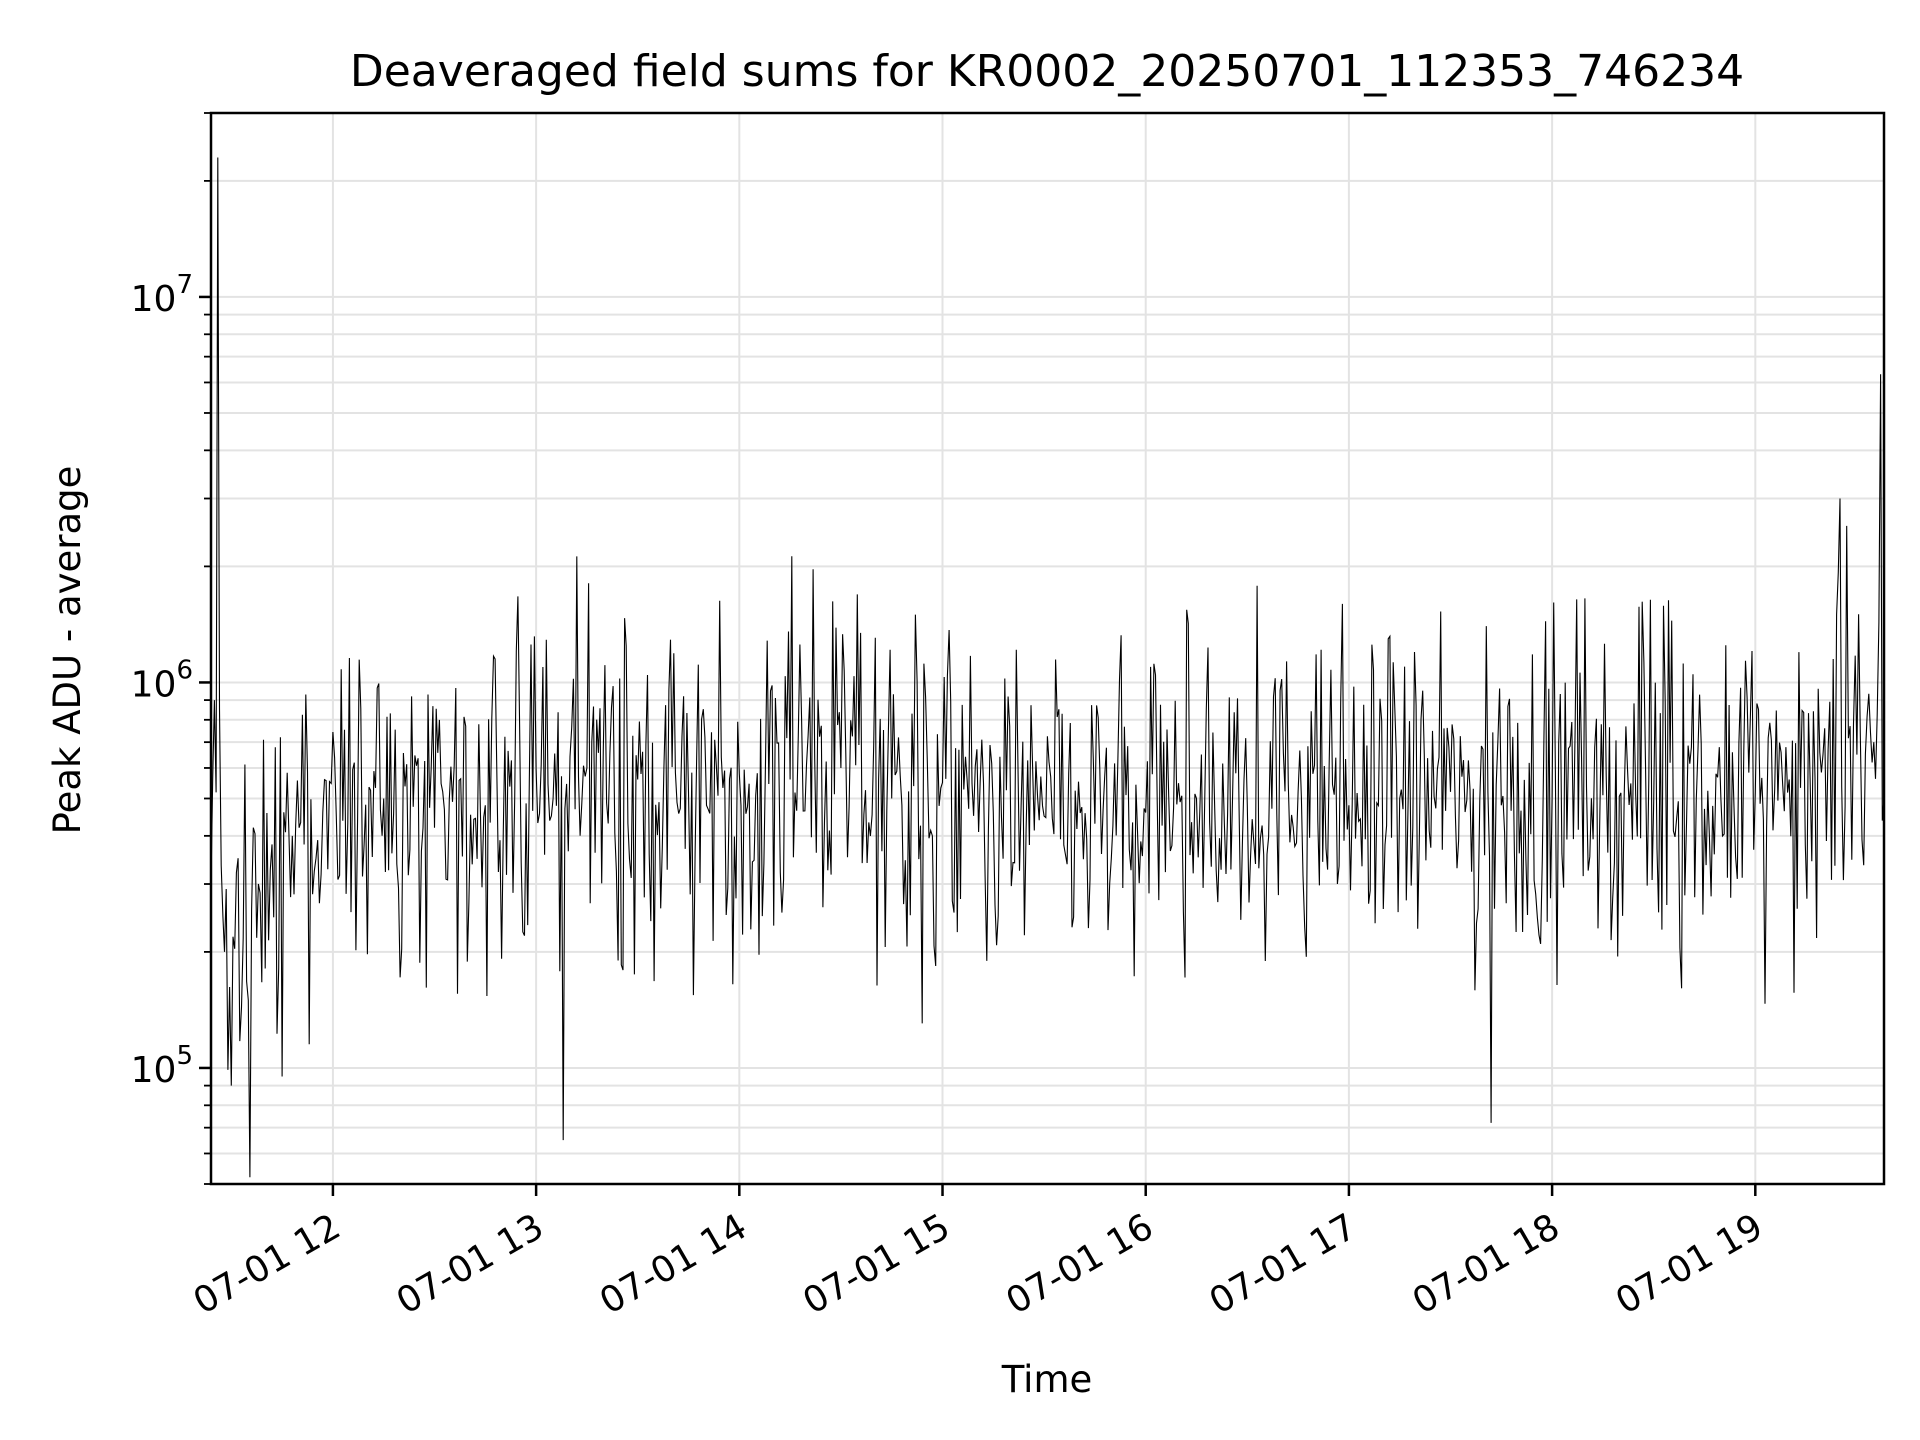 Image resolution: width=1920 pixels, height=1440 pixels. What do you see at coordinates (67, 650) in the screenshot?
I see `y-axis-label: Peak ADU - average` at bounding box center [67, 650].